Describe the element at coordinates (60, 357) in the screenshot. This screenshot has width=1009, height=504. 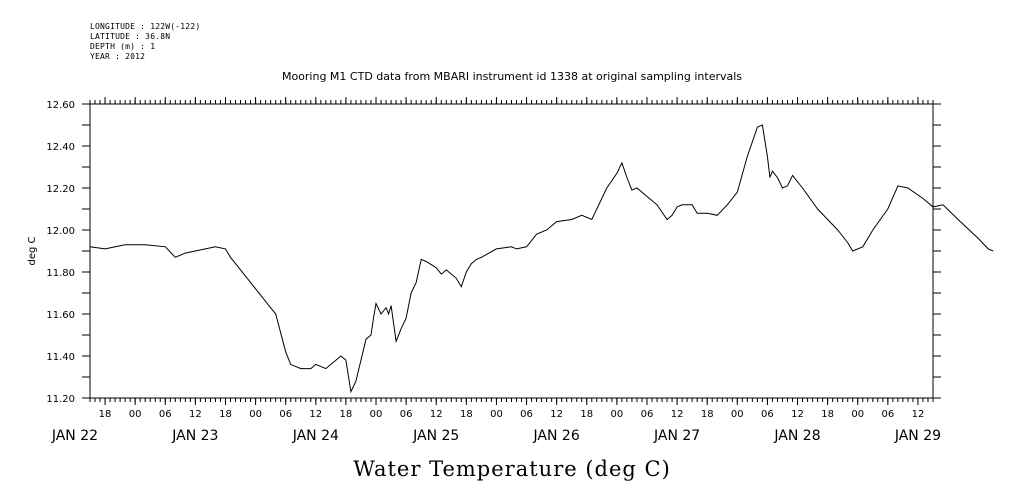
I see `y-tick-label: 11.40` at that location.